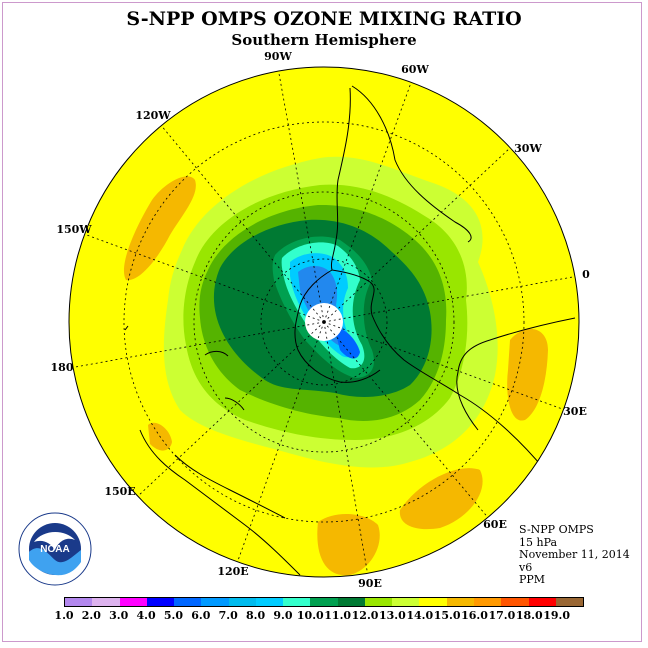 The height and width of the screenshot is (648, 648). Describe the element at coordinates (365, 615) in the screenshot. I see `colorbar-tick-label: 12.0` at that location.